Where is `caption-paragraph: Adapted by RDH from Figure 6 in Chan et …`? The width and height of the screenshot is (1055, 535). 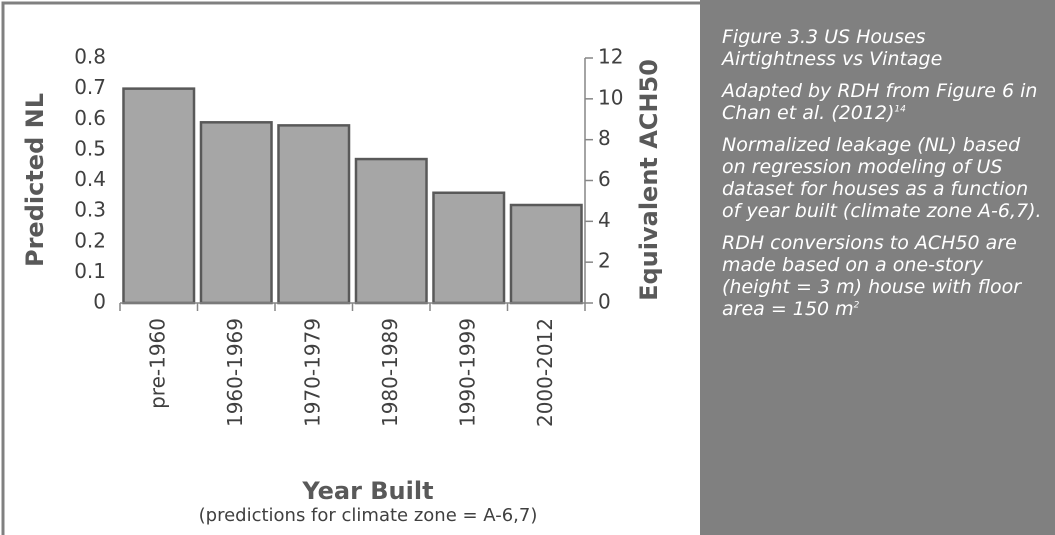
caption-paragraph: Adapted by RDH from Figure 6 in Chan et … is located at coordinates (883, 102).